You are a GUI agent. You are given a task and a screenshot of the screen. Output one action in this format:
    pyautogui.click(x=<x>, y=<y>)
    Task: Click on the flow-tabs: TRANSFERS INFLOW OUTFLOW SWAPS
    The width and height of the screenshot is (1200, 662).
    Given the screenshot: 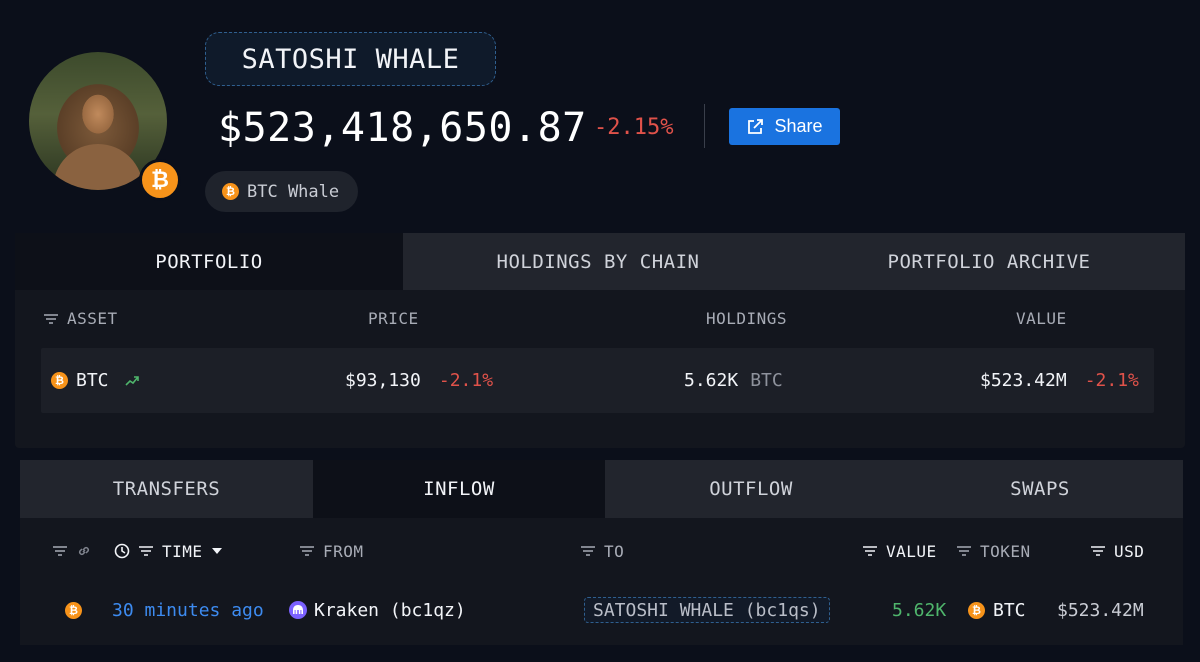 What is the action you would take?
    pyautogui.click(x=601, y=489)
    